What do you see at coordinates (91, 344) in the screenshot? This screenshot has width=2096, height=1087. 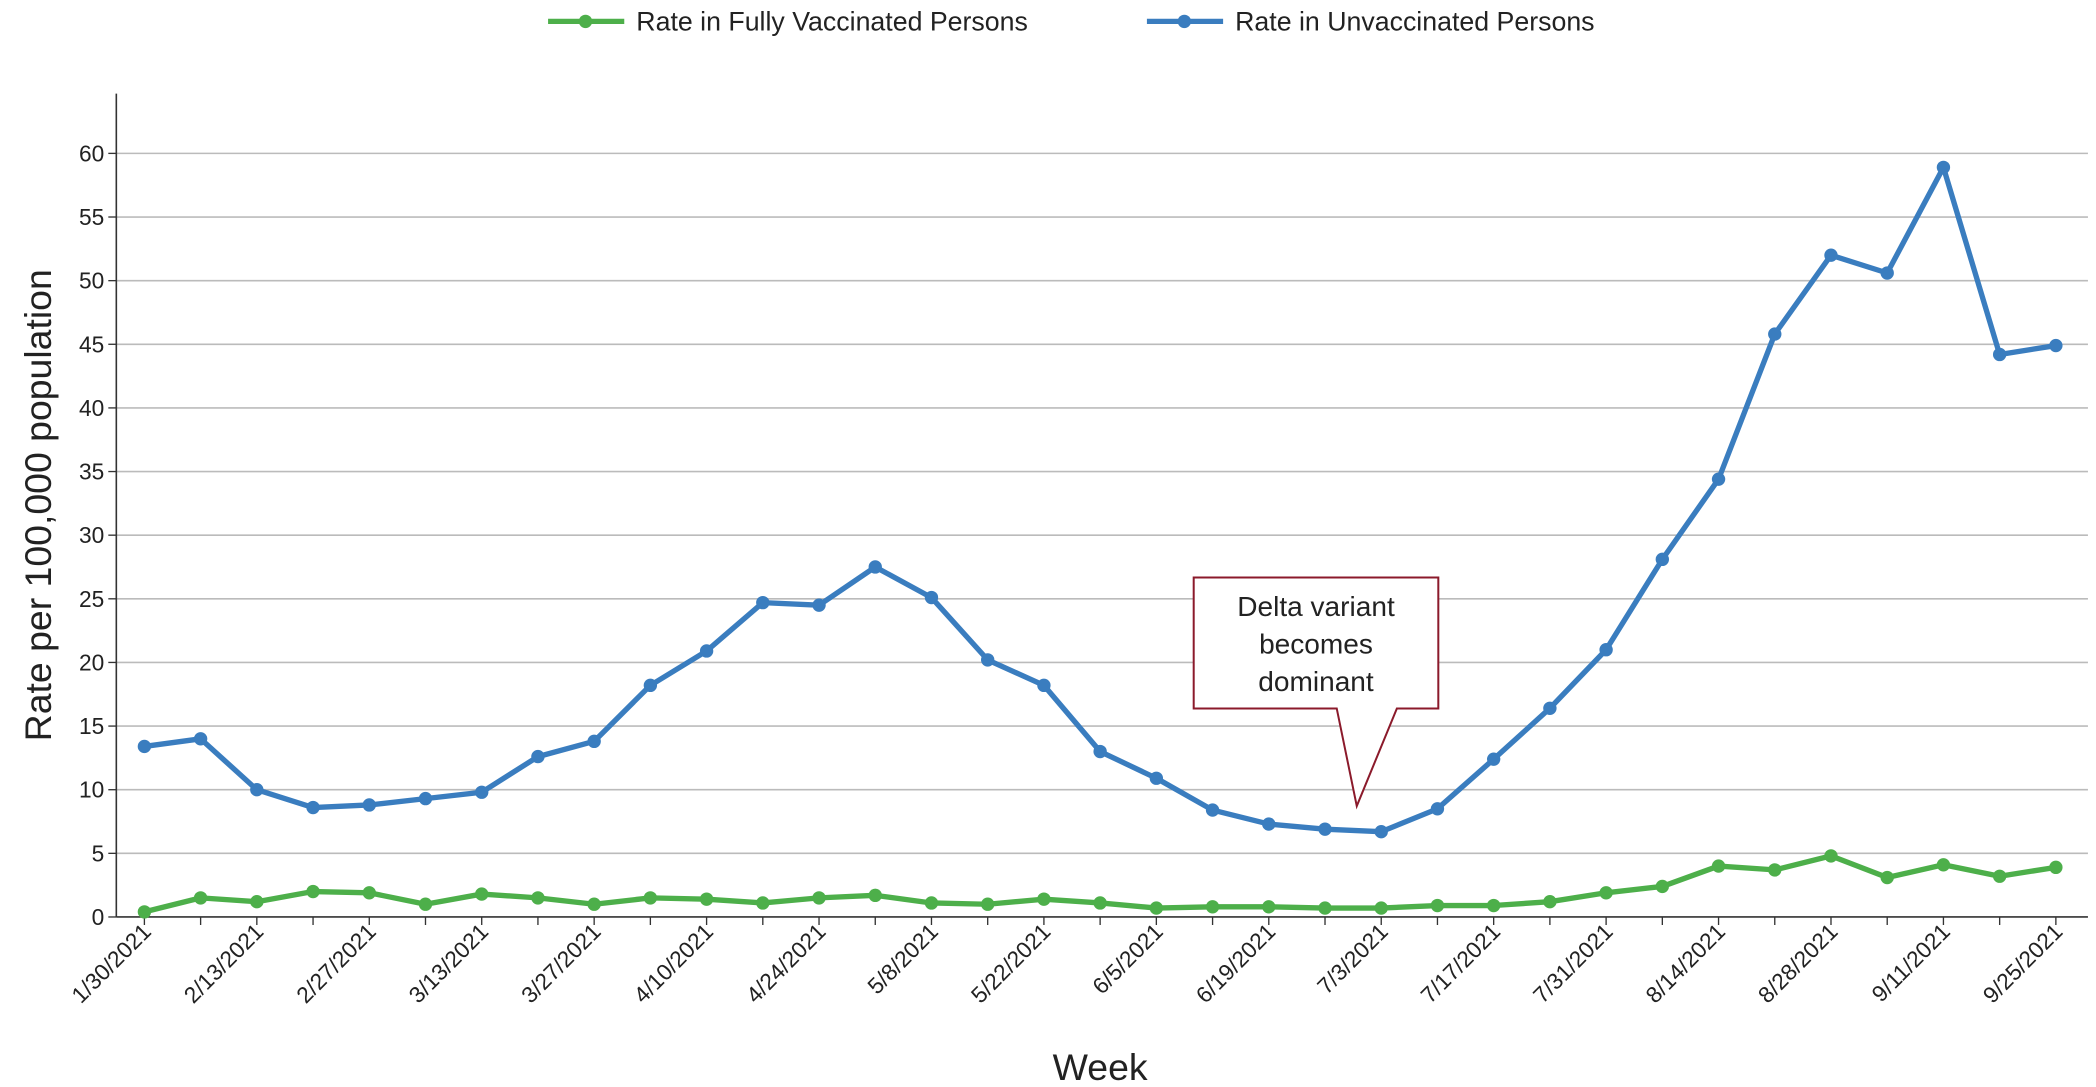 I see `y-tick-label: 45` at bounding box center [91, 344].